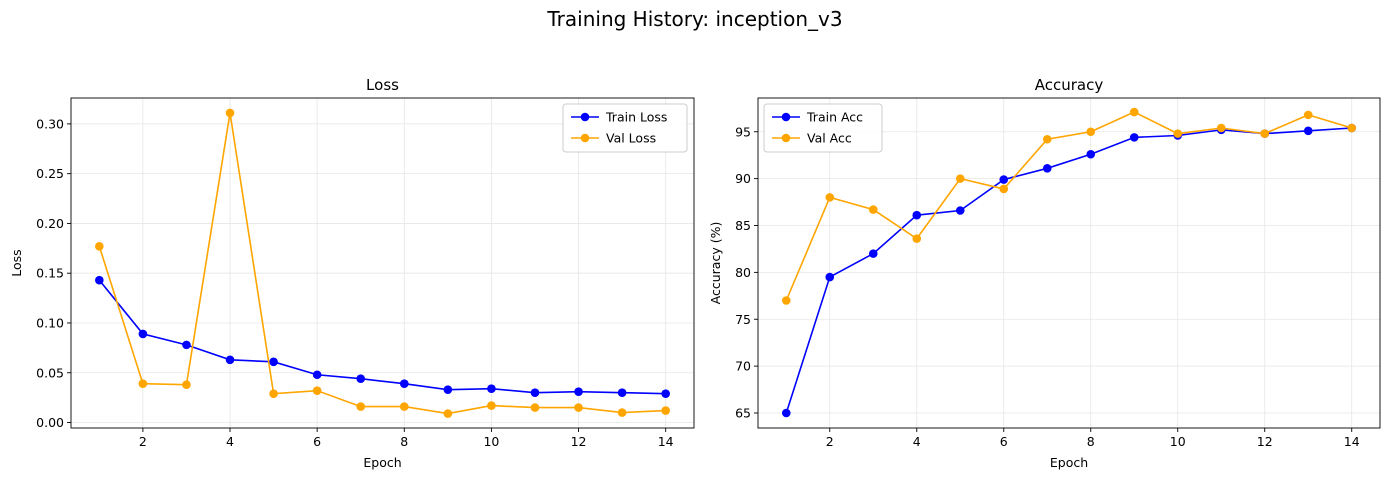 This screenshot has height=480, width=1390. What do you see at coordinates (16, 262) in the screenshot?
I see `loss-y-axis-label: Loss` at bounding box center [16, 262].